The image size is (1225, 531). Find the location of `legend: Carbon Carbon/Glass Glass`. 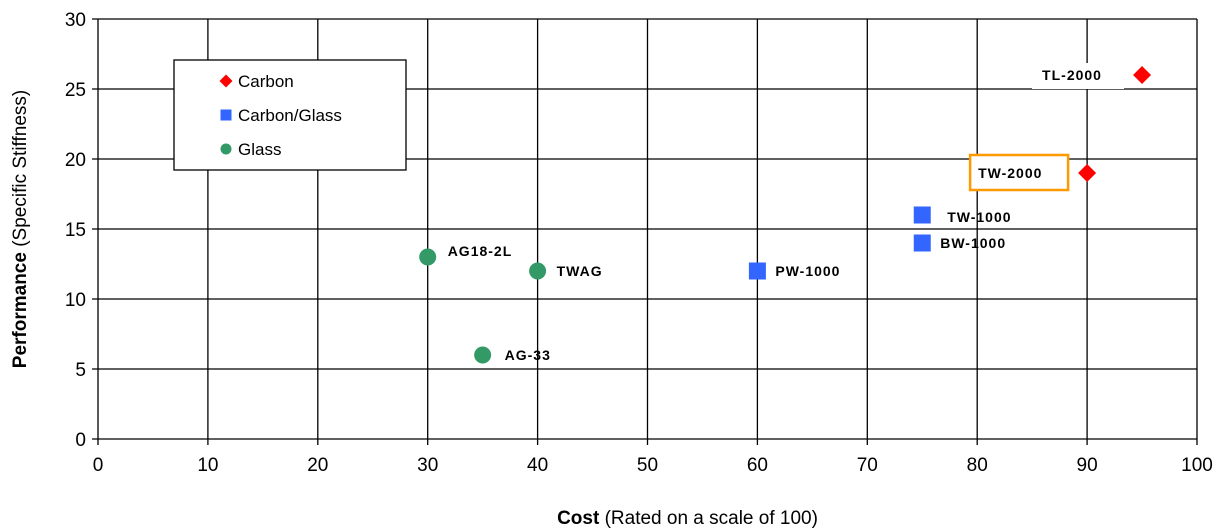

legend: Carbon Carbon/Glass Glass is located at coordinates (290, 115).